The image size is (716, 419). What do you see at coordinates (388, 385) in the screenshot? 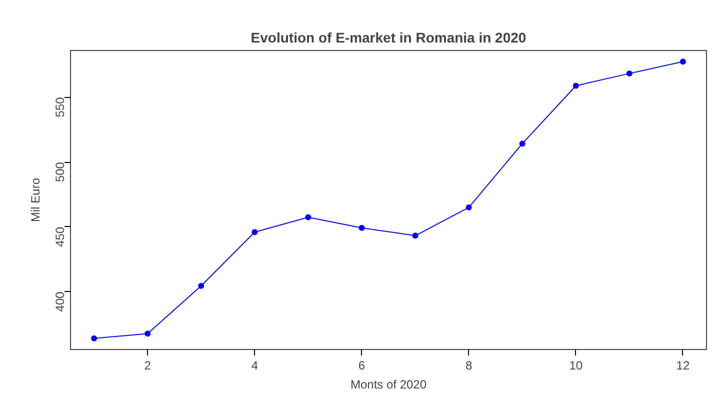
I see `x-axis-title: Monts of 2020` at bounding box center [388, 385].